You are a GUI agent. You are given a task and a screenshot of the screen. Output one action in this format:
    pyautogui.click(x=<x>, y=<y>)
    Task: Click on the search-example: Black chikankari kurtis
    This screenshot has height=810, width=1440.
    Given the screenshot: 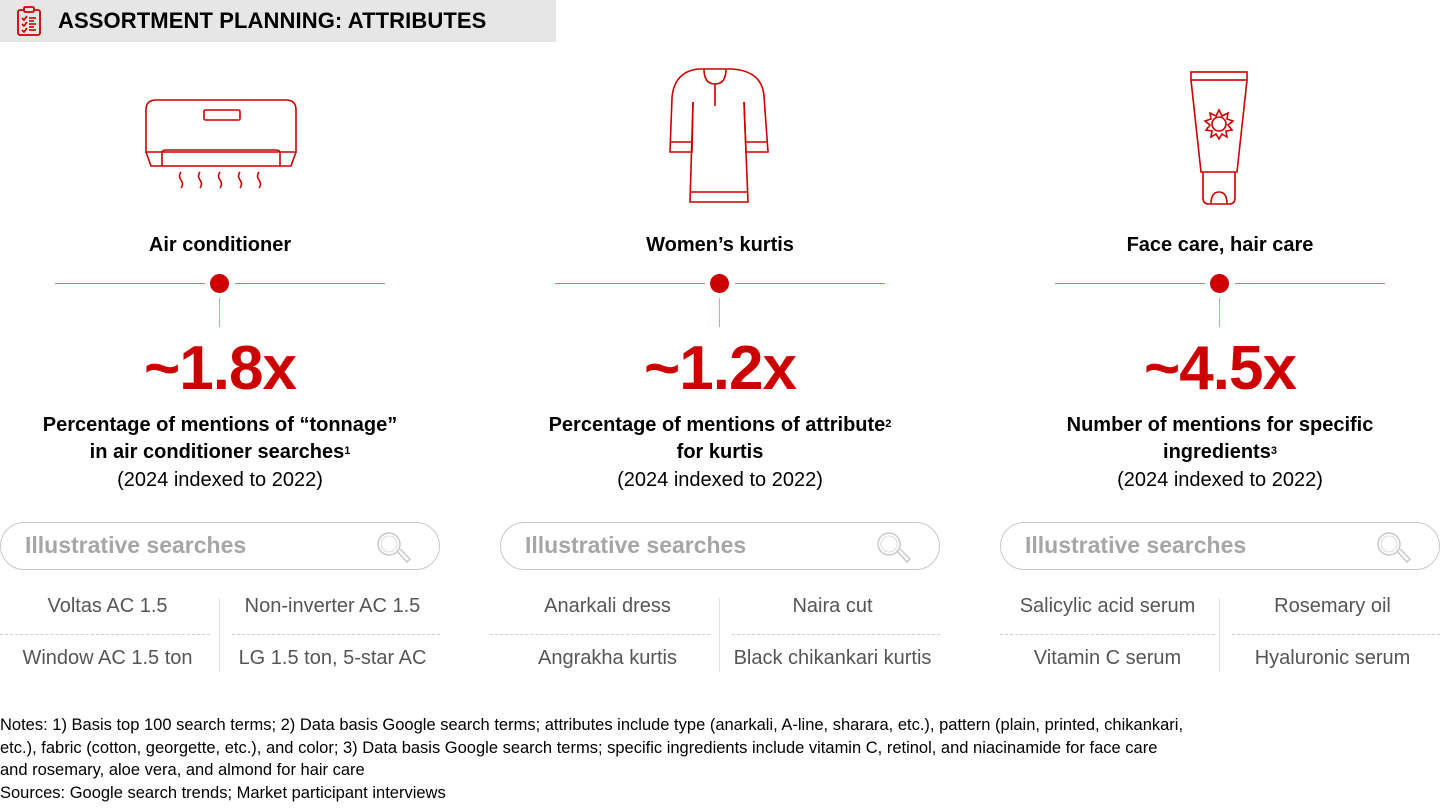 What is the action you would take?
    pyautogui.click(x=832, y=658)
    